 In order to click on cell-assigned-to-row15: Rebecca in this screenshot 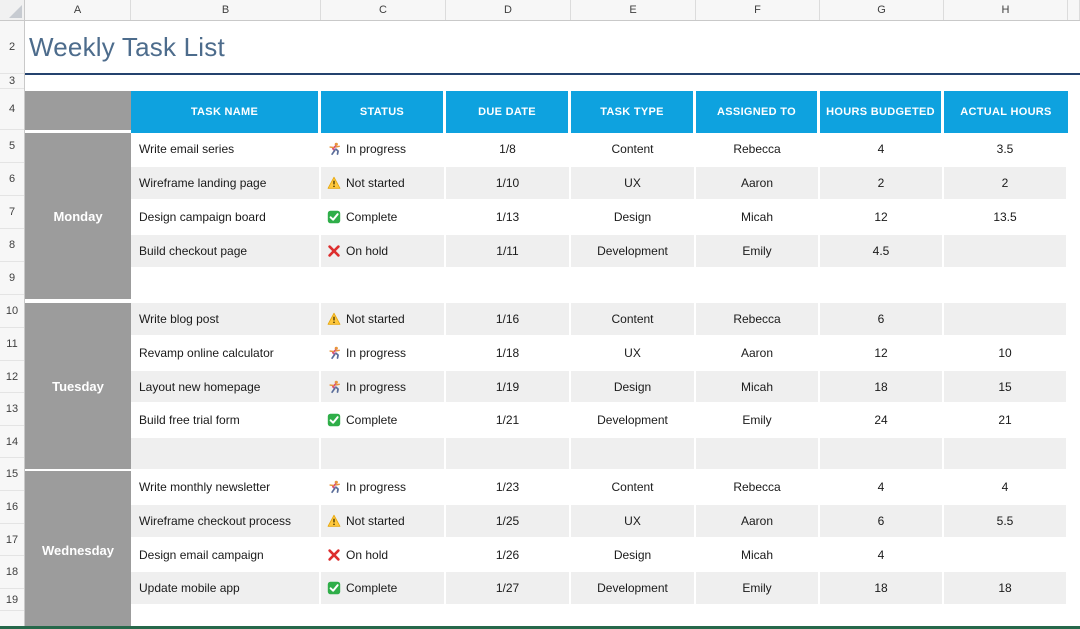, I will do `click(758, 488)`.